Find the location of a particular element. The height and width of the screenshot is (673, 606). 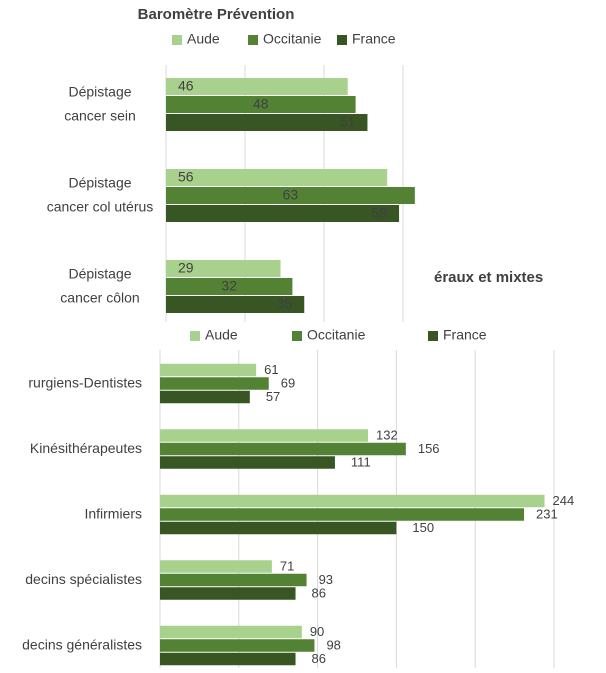

data-label: 35 is located at coordinates (285, 304).